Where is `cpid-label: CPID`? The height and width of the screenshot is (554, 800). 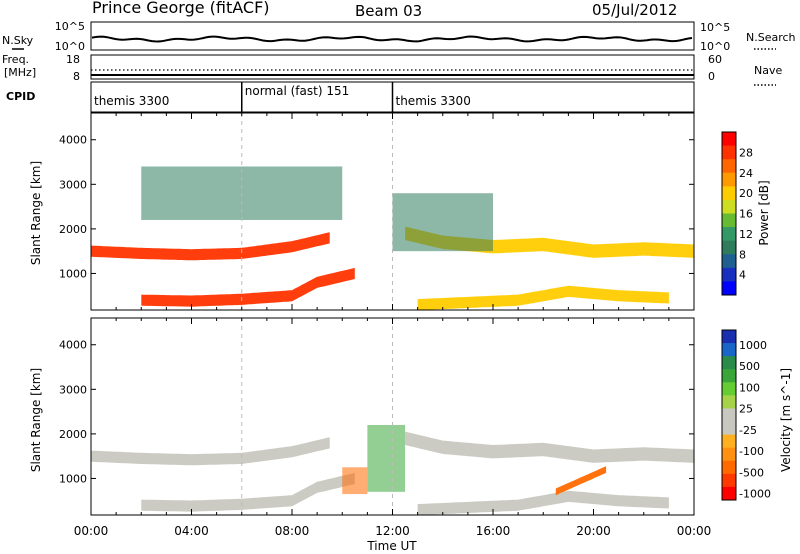
cpid-label: CPID is located at coordinates (20, 96).